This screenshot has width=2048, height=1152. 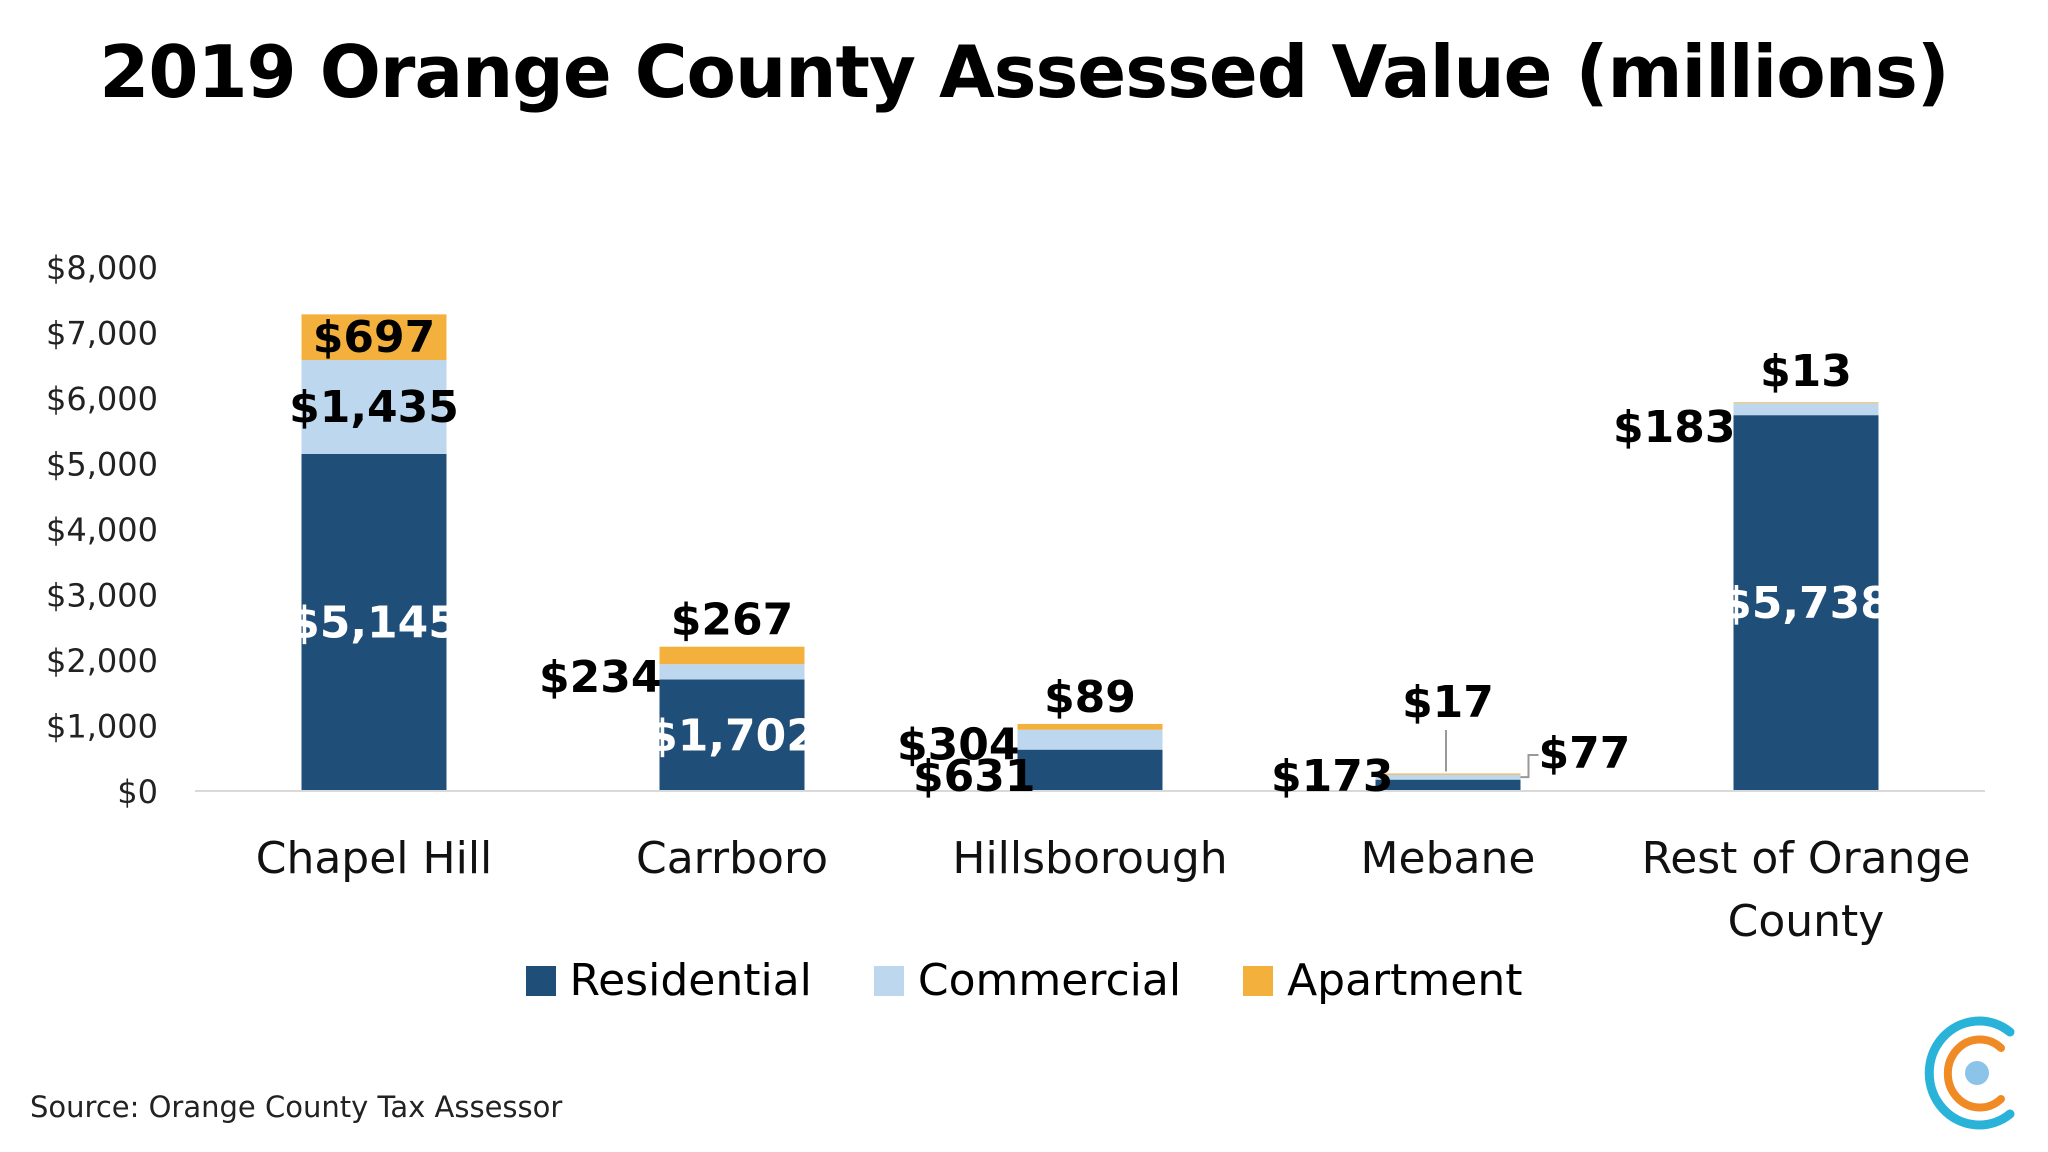 I want to click on legend-label: Apartment, so click(x=1405, y=980).